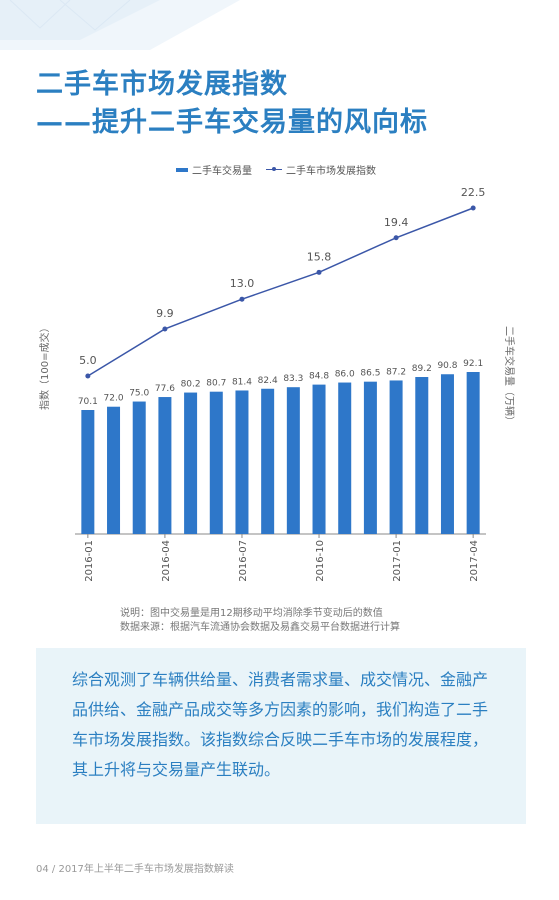 The height and width of the screenshot is (900, 559). Describe the element at coordinates (166, 561) in the screenshot. I see `x-tick-label: 2016-04` at that location.